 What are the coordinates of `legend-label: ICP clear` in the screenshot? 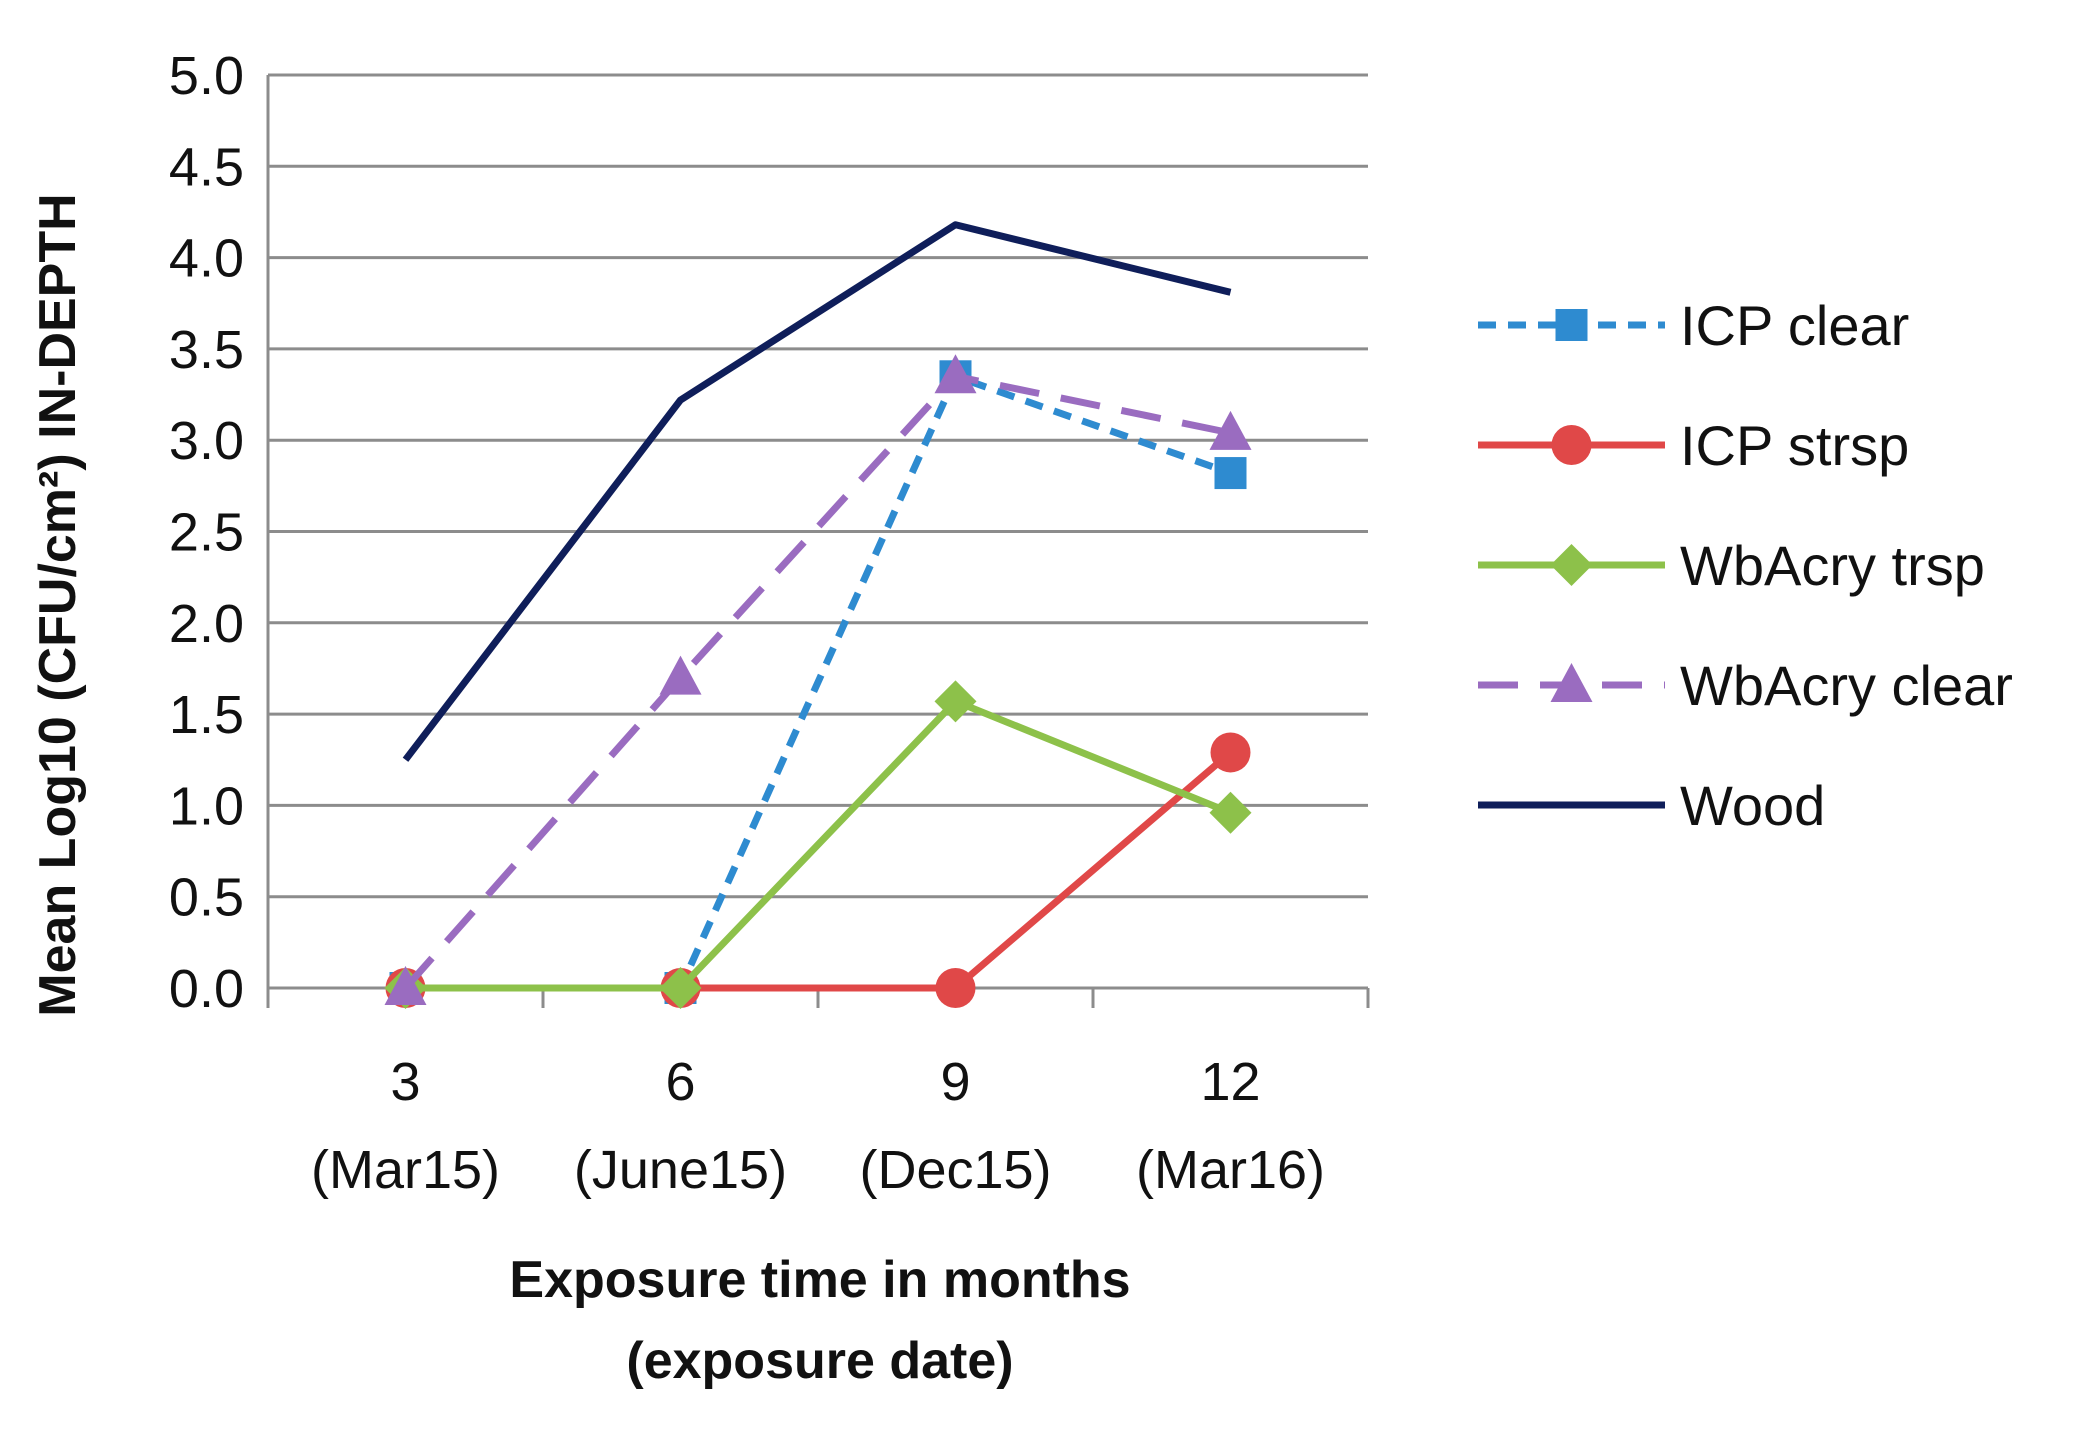 It's located at (1794, 325).